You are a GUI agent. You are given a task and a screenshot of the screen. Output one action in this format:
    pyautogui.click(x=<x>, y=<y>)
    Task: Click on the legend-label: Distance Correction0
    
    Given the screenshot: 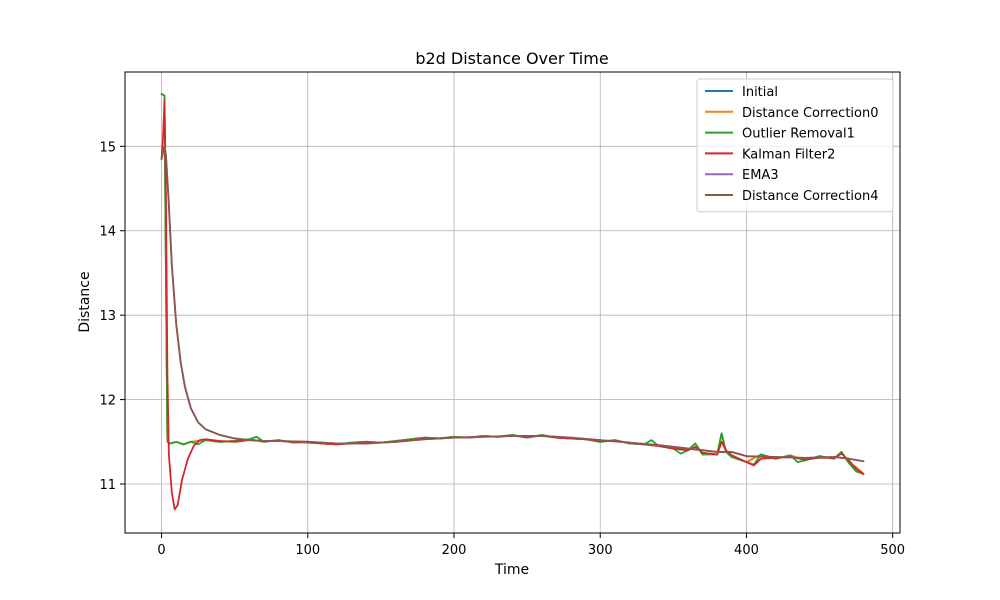 What is the action you would take?
    pyautogui.click(x=810, y=113)
    